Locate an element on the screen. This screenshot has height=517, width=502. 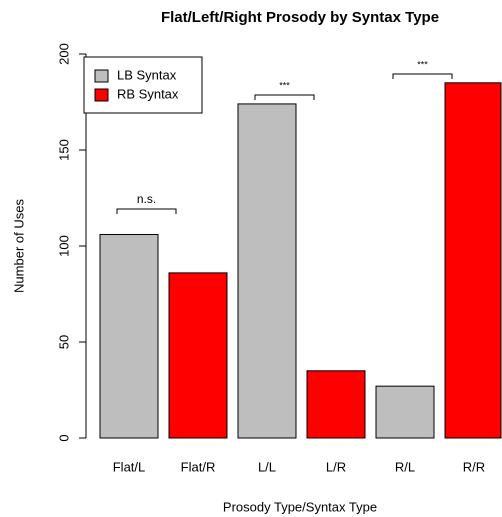
annotation: n.s. is located at coordinates (146, 199).